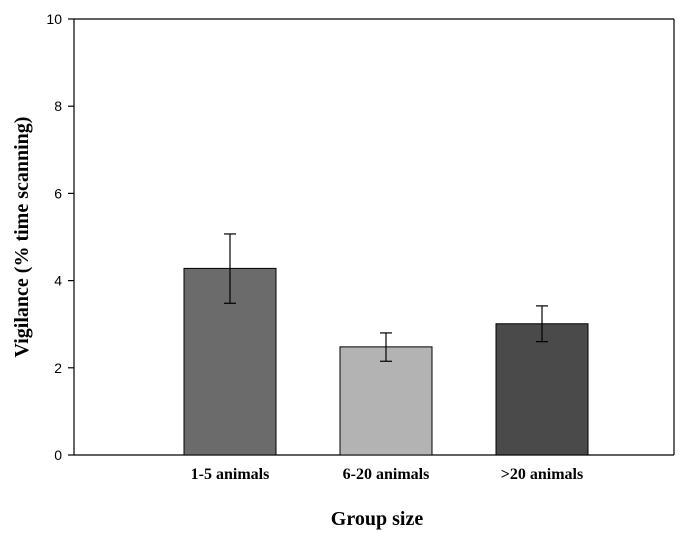 This screenshot has width=689, height=533. Describe the element at coordinates (54, 19) in the screenshot. I see `y-tick-label: 10` at that location.